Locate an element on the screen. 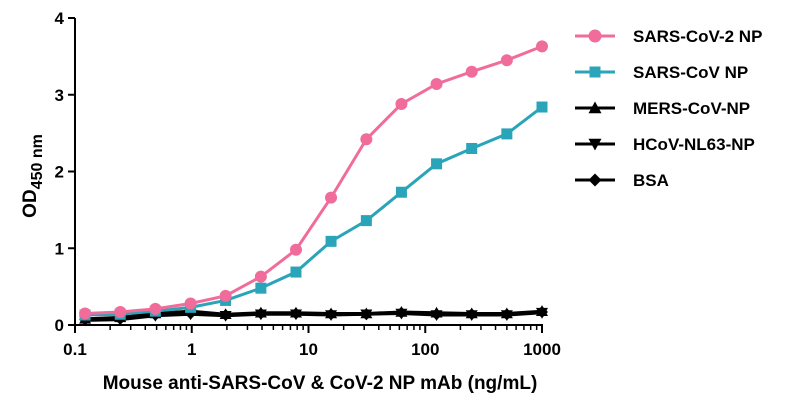 Image resolution: width=795 pixels, height=403 pixels. series-mers-cov-np is located at coordinates (313, 314).